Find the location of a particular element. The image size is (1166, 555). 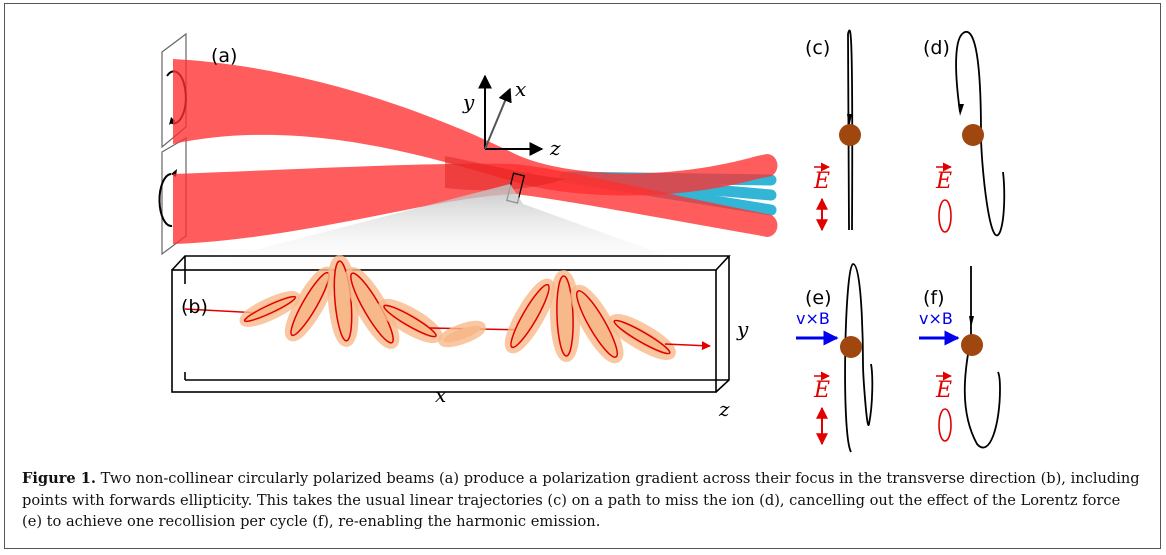

axis-y-label: y is located at coordinates (468, 102).